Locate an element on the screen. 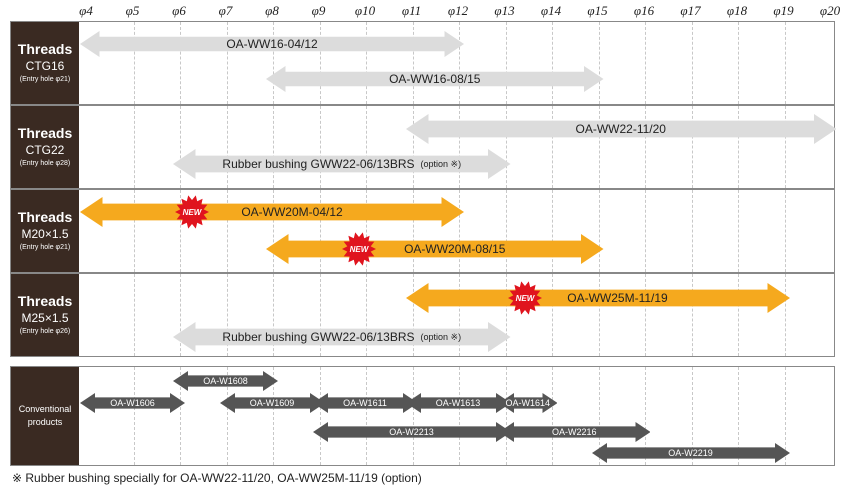  axis-tick-label: φ10 is located at coordinates (365, 10).